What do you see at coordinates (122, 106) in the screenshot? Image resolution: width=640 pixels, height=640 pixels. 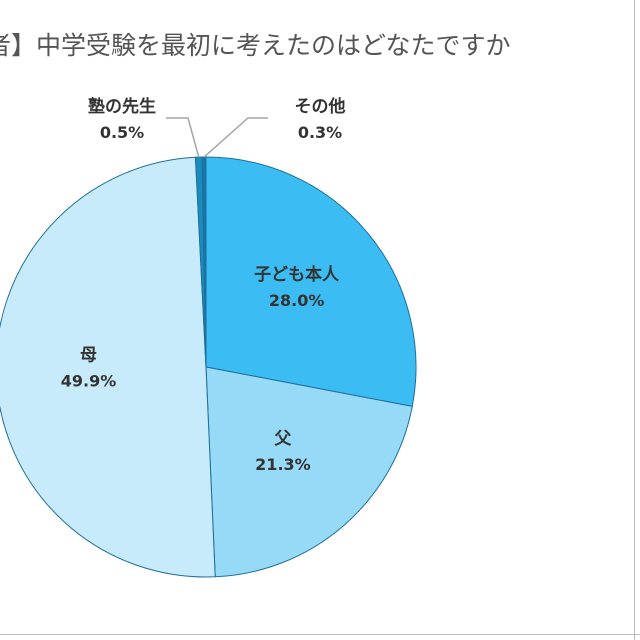 I see `label-cram-teacher: 塾の先生` at bounding box center [122, 106].